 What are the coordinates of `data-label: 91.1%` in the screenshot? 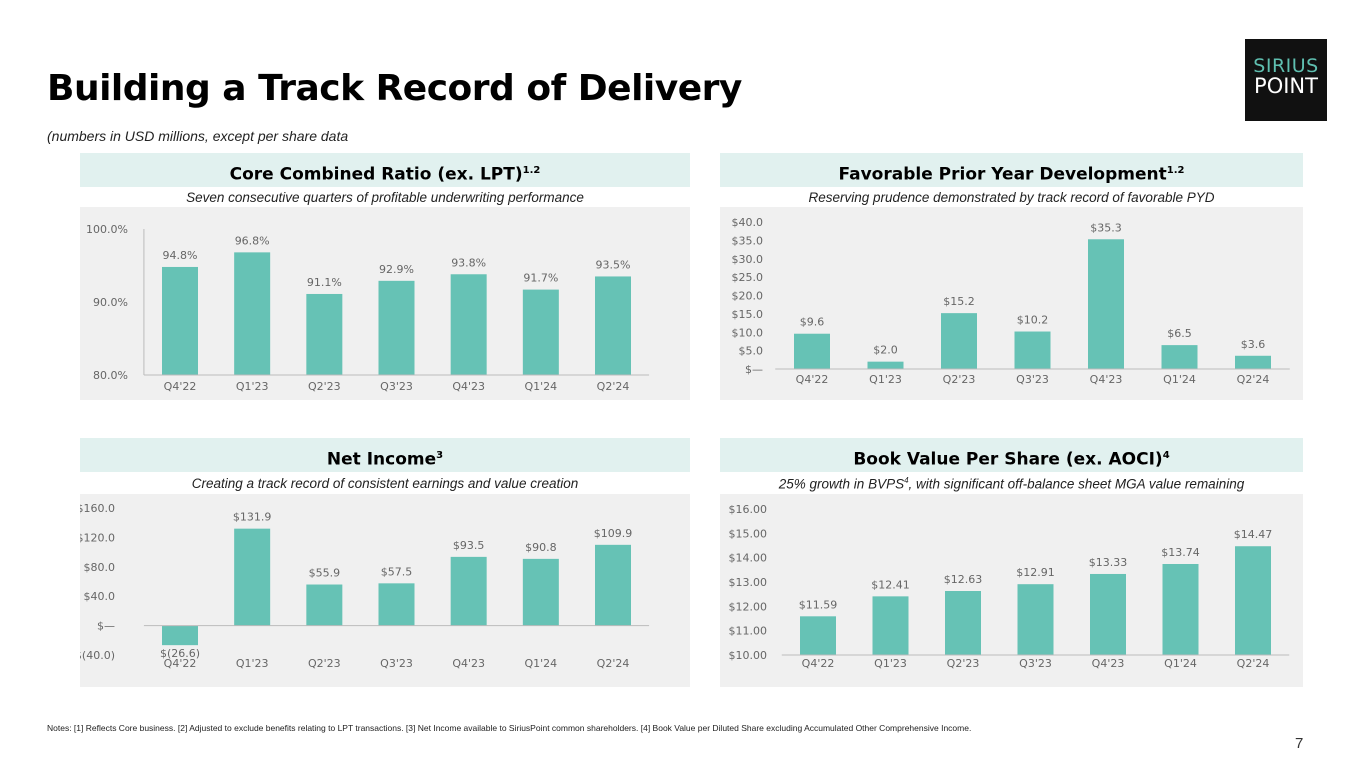 It's located at (324, 282).